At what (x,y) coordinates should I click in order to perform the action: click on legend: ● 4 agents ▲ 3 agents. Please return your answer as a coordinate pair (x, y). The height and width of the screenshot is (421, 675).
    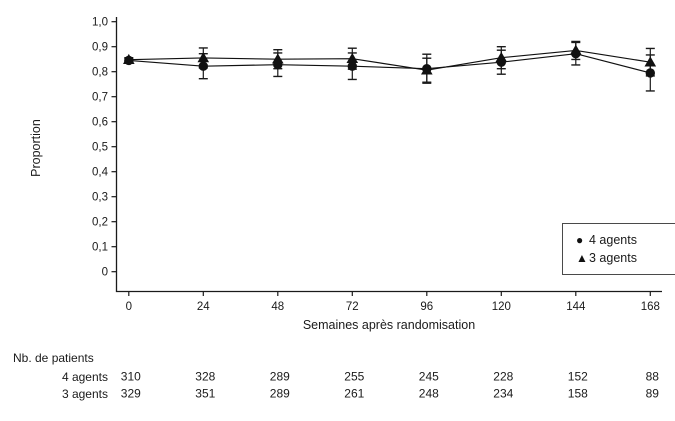
    Looking at the image, I should click on (618, 249).